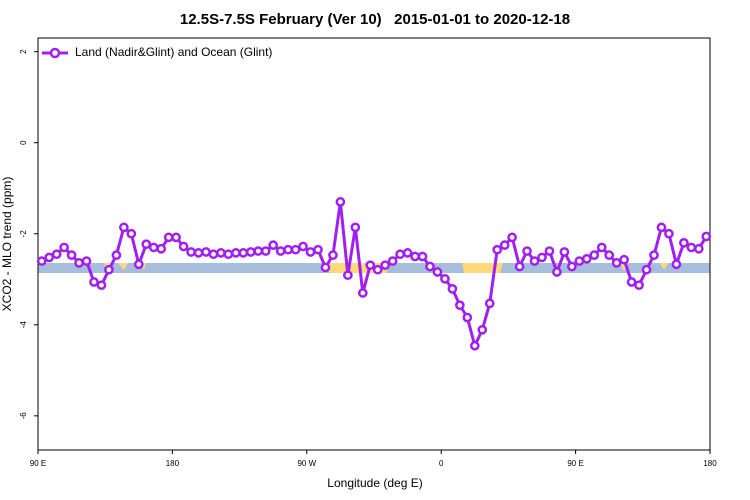 The height and width of the screenshot is (500, 750). Describe the element at coordinates (23, 325) in the screenshot. I see `y-tick-label: -4` at that location.